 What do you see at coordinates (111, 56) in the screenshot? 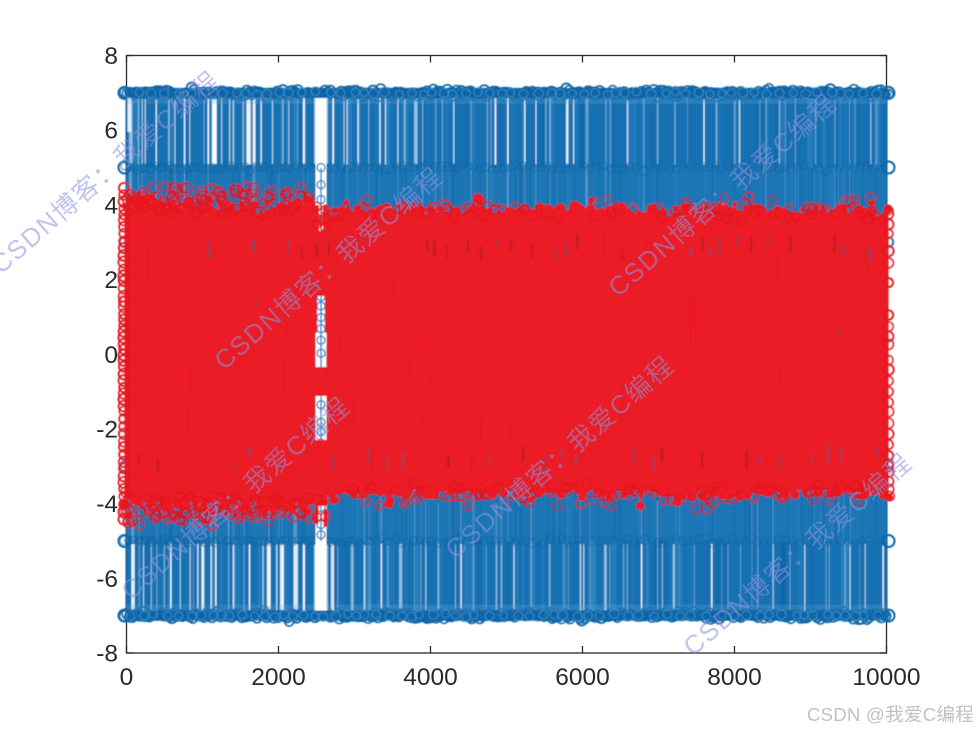
I see `svg-text: 8` at bounding box center [111, 56].